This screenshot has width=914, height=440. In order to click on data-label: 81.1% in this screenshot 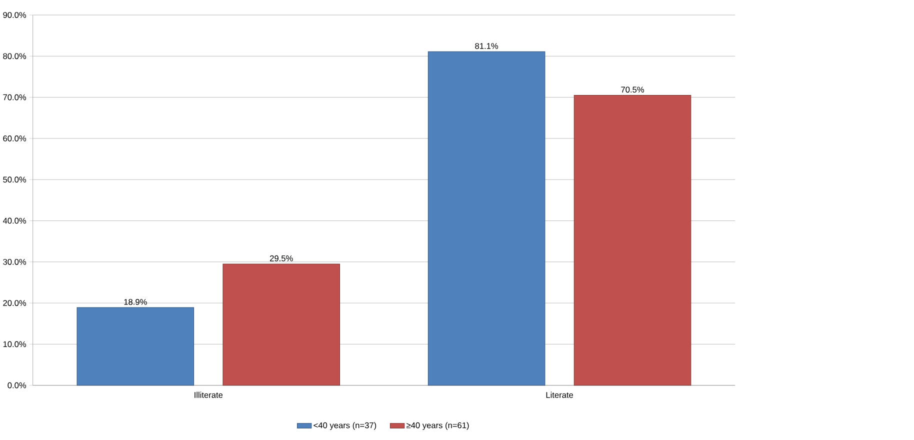, I will do `click(486, 45)`.